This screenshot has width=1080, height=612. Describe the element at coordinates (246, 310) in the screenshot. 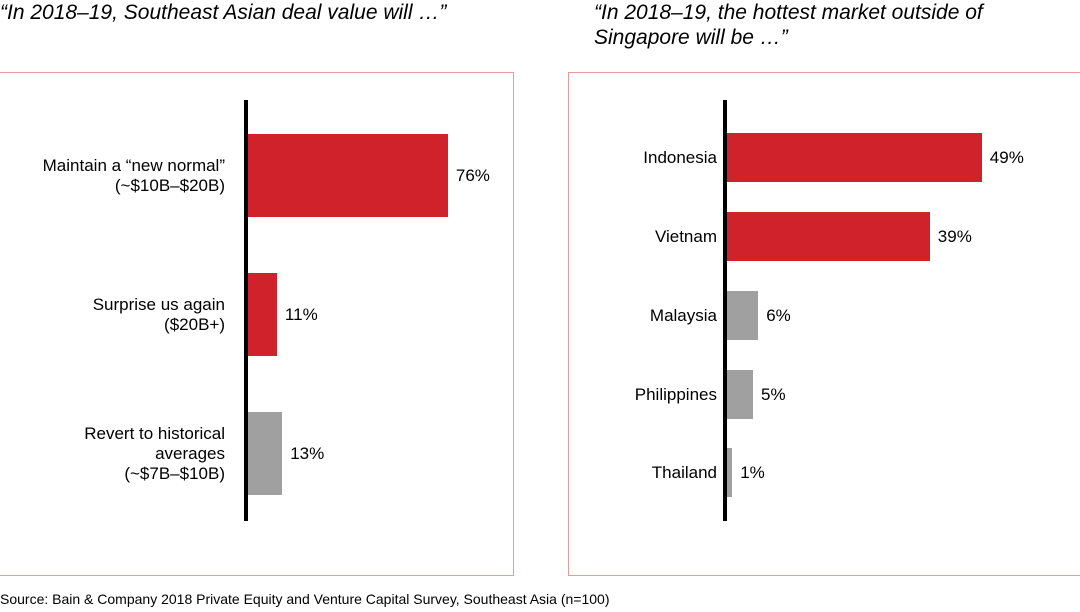

I see `left-axis` at that location.